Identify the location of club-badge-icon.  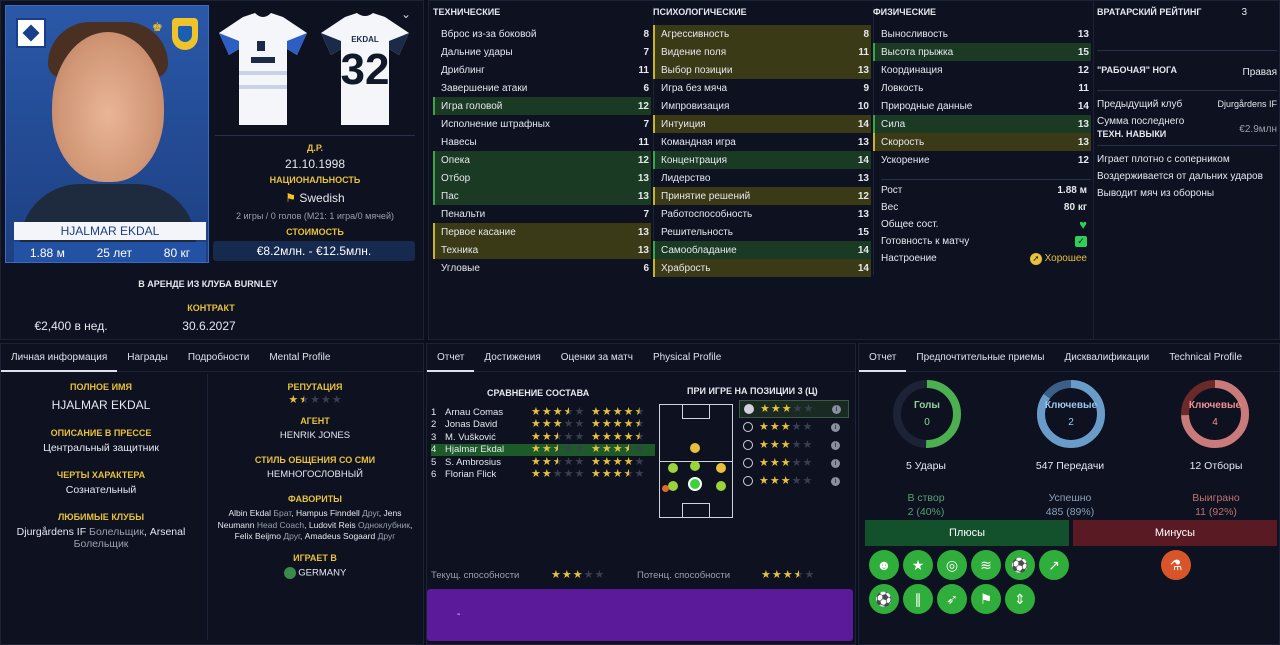
(31, 33).